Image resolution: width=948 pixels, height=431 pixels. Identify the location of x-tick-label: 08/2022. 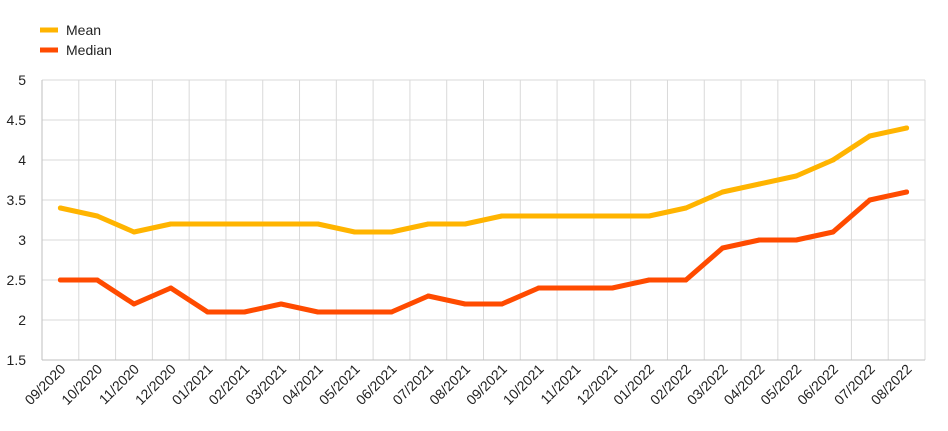
(891, 384).